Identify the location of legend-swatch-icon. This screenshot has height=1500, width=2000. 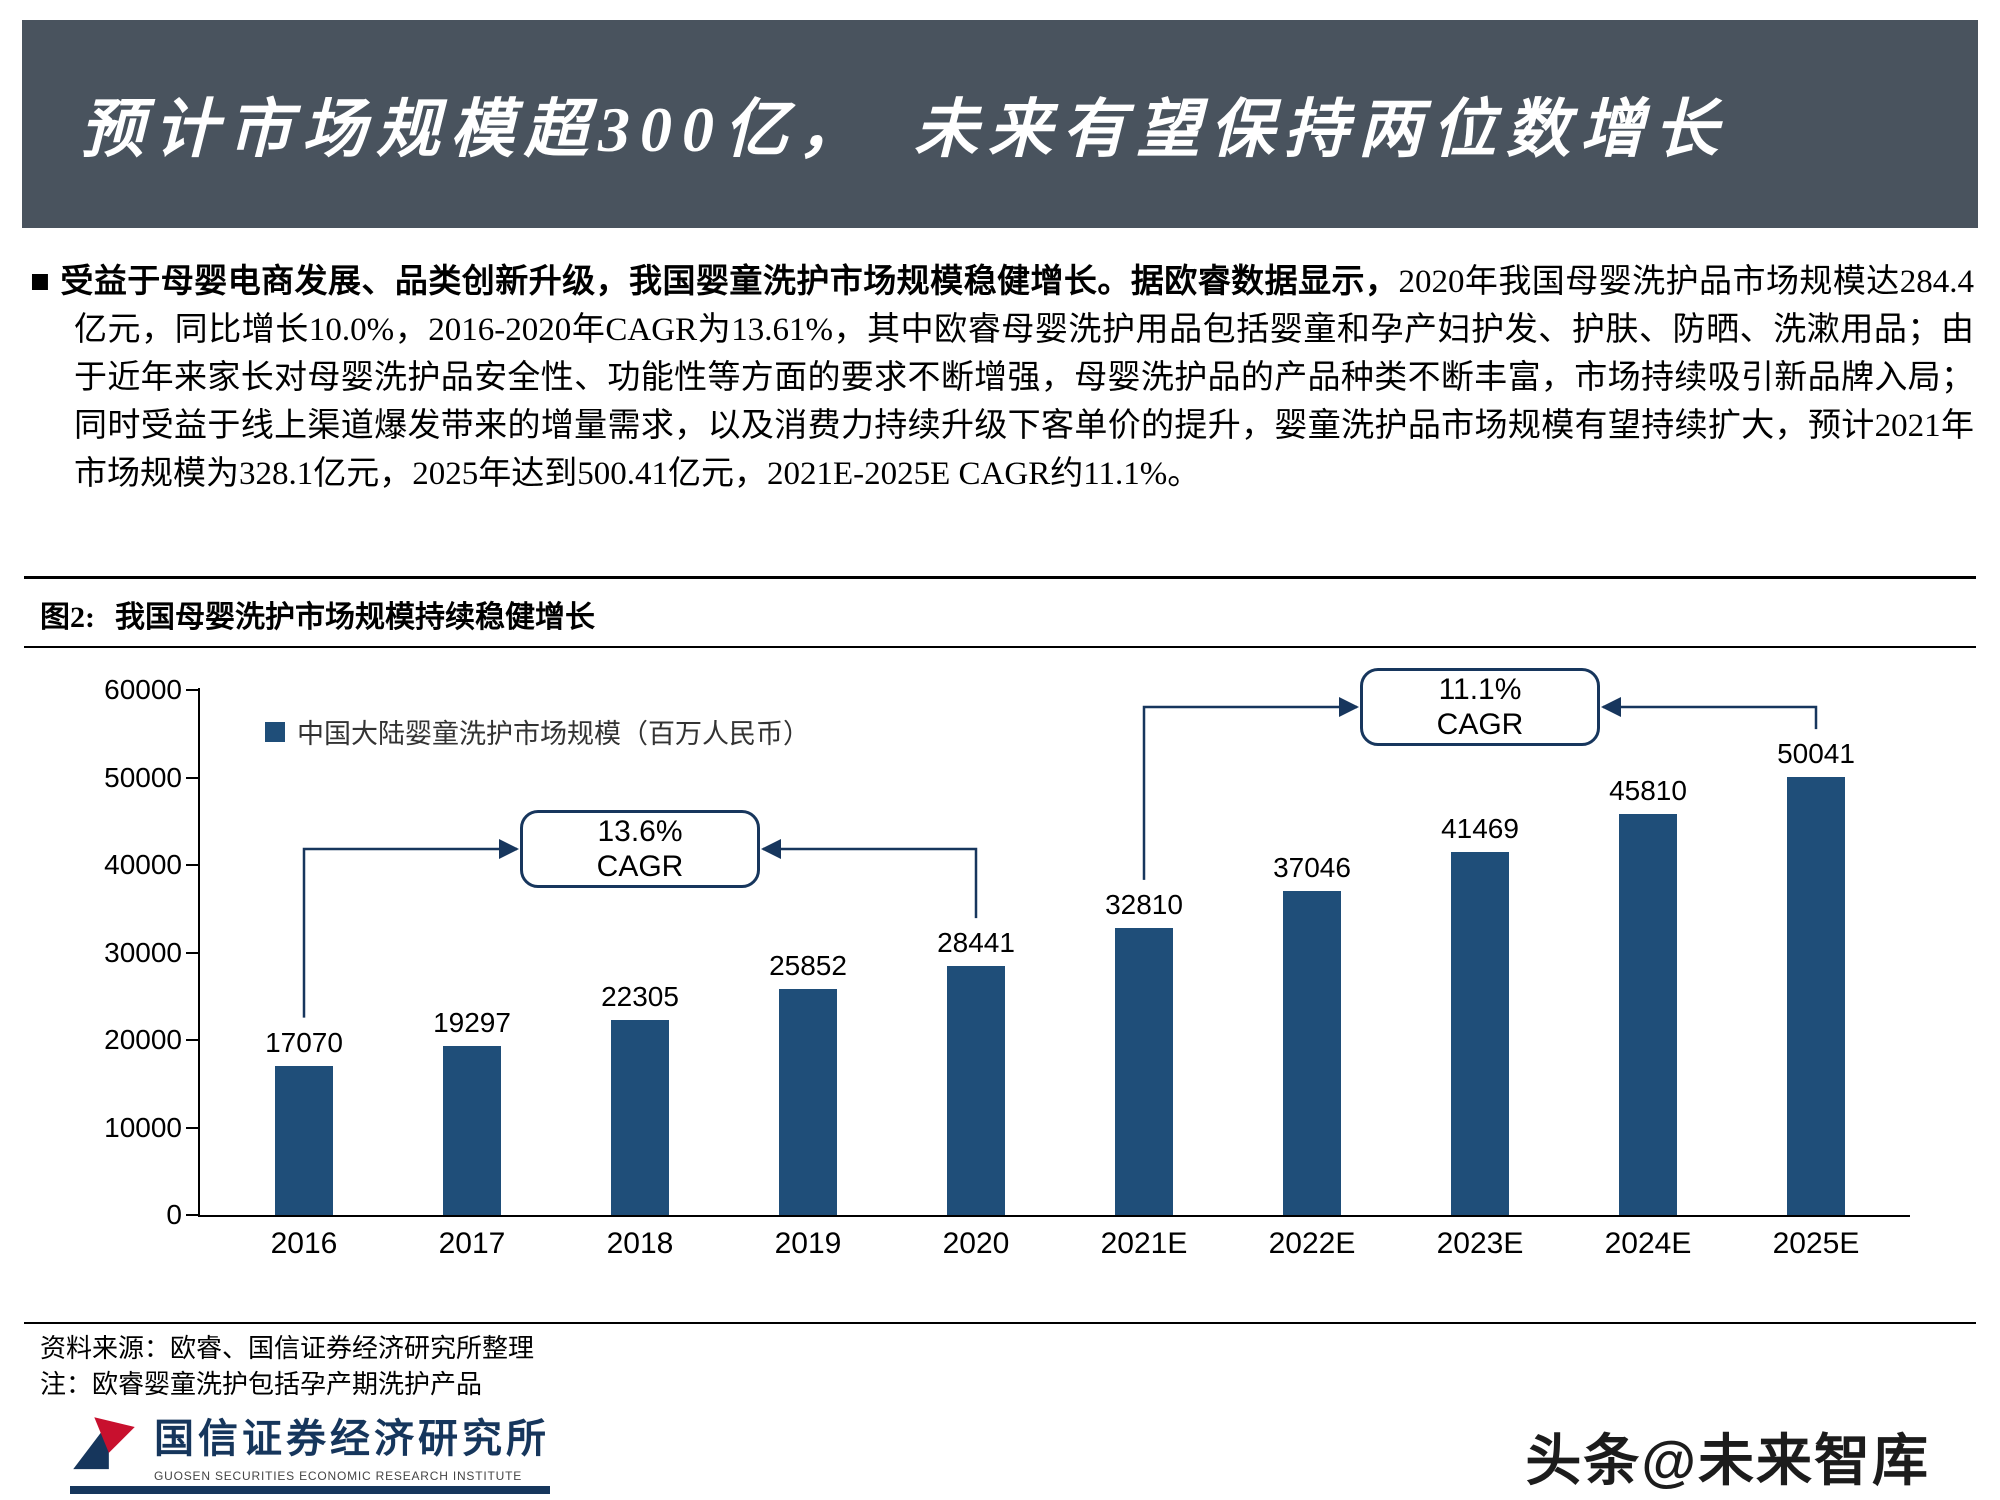
(275, 731).